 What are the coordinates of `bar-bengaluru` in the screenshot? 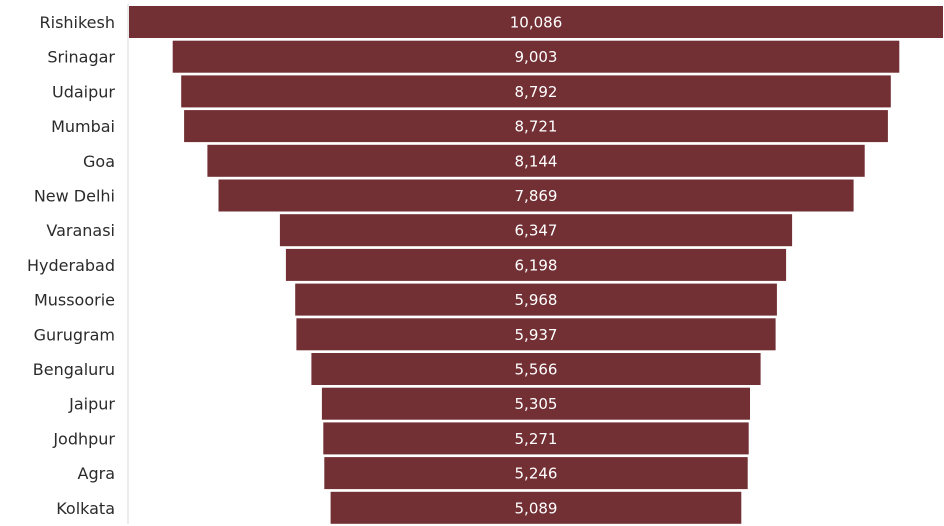 It's located at (536, 369).